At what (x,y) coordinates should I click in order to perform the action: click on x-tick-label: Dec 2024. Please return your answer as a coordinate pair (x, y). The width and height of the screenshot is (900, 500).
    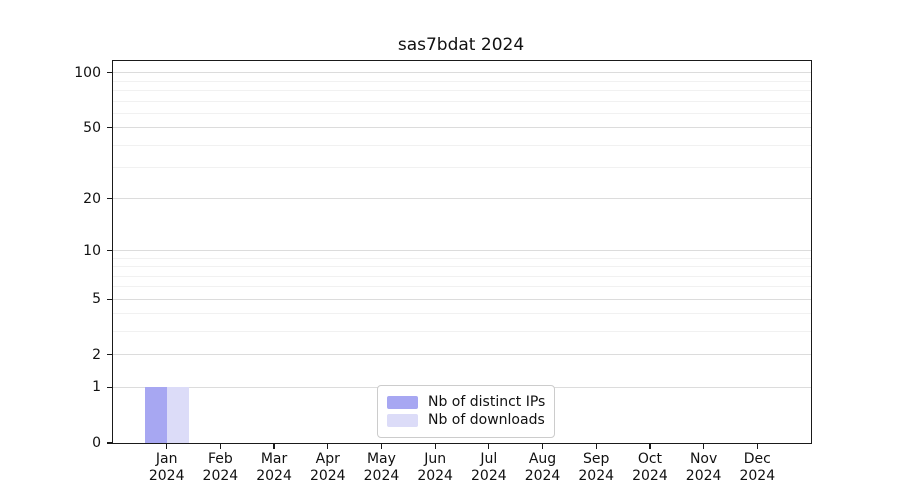
    Looking at the image, I should click on (757, 467).